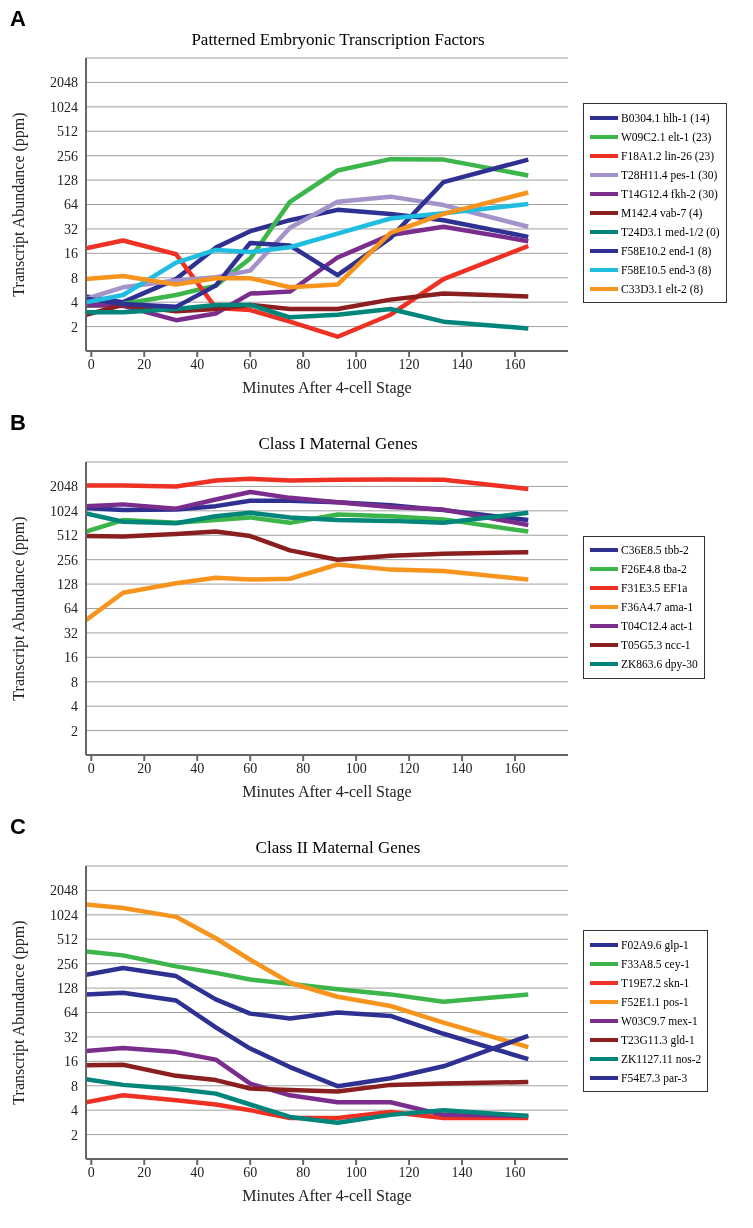 The image size is (753, 1228). What do you see at coordinates (657, 626) in the screenshot?
I see `legend-label: T04C12.4 act-1` at bounding box center [657, 626].